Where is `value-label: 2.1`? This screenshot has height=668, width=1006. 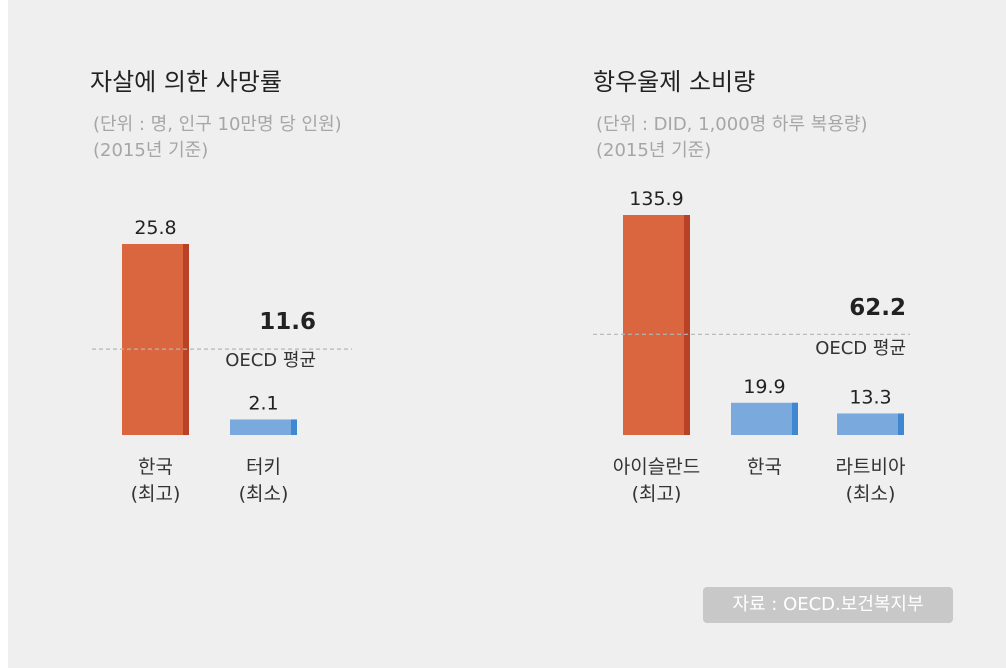 value-label: 2.1 is located at coordinates (263, 403).